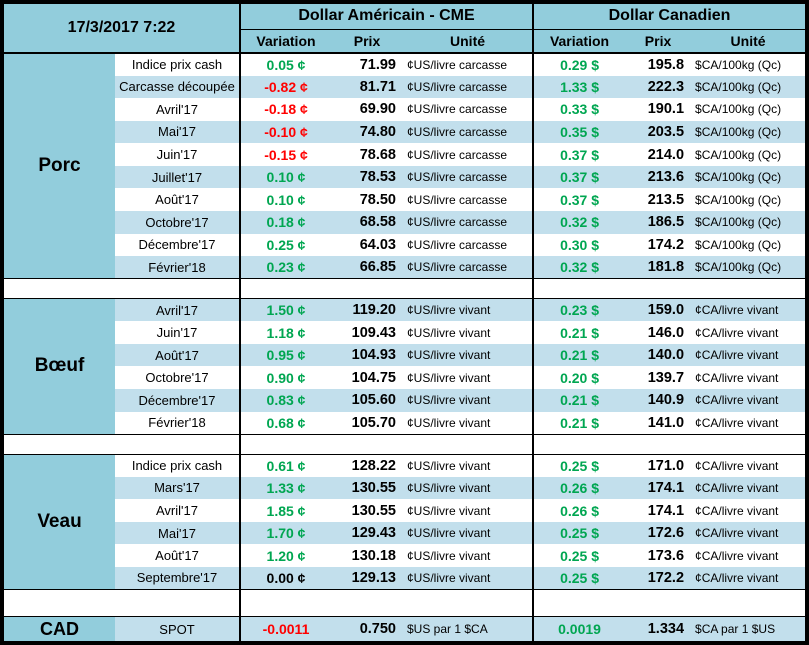  Describe the element at coordinates (658, 87) in the screenshot. I see `ca-prix-value: 222.3` at that location.